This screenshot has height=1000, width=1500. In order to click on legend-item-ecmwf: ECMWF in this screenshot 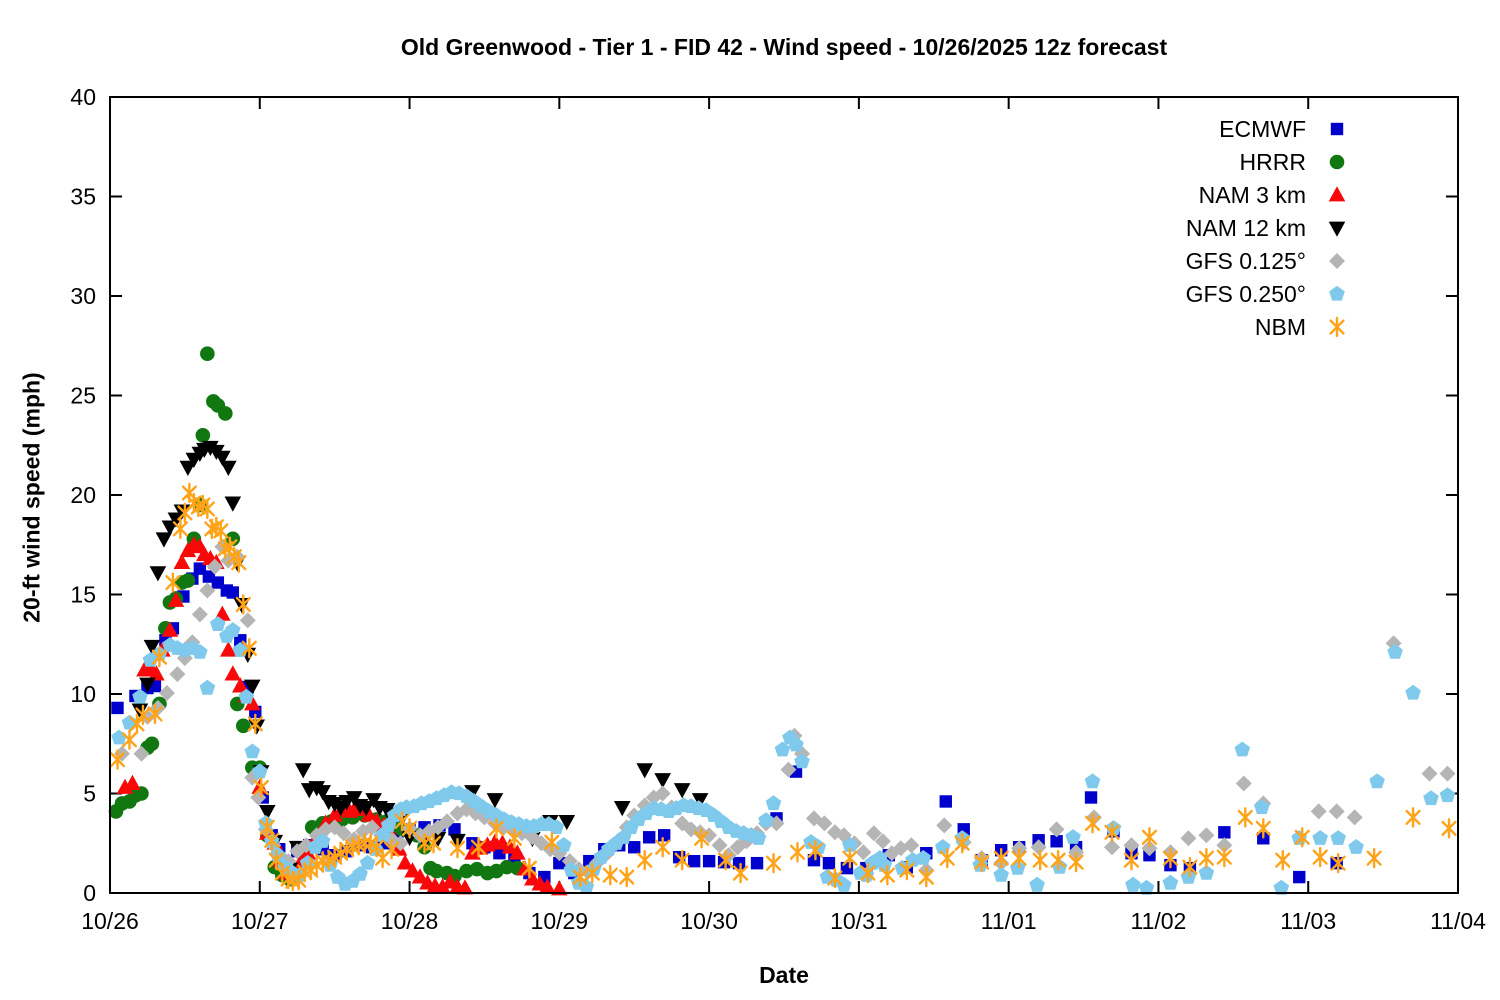, I will do `click(1281, 129)`.